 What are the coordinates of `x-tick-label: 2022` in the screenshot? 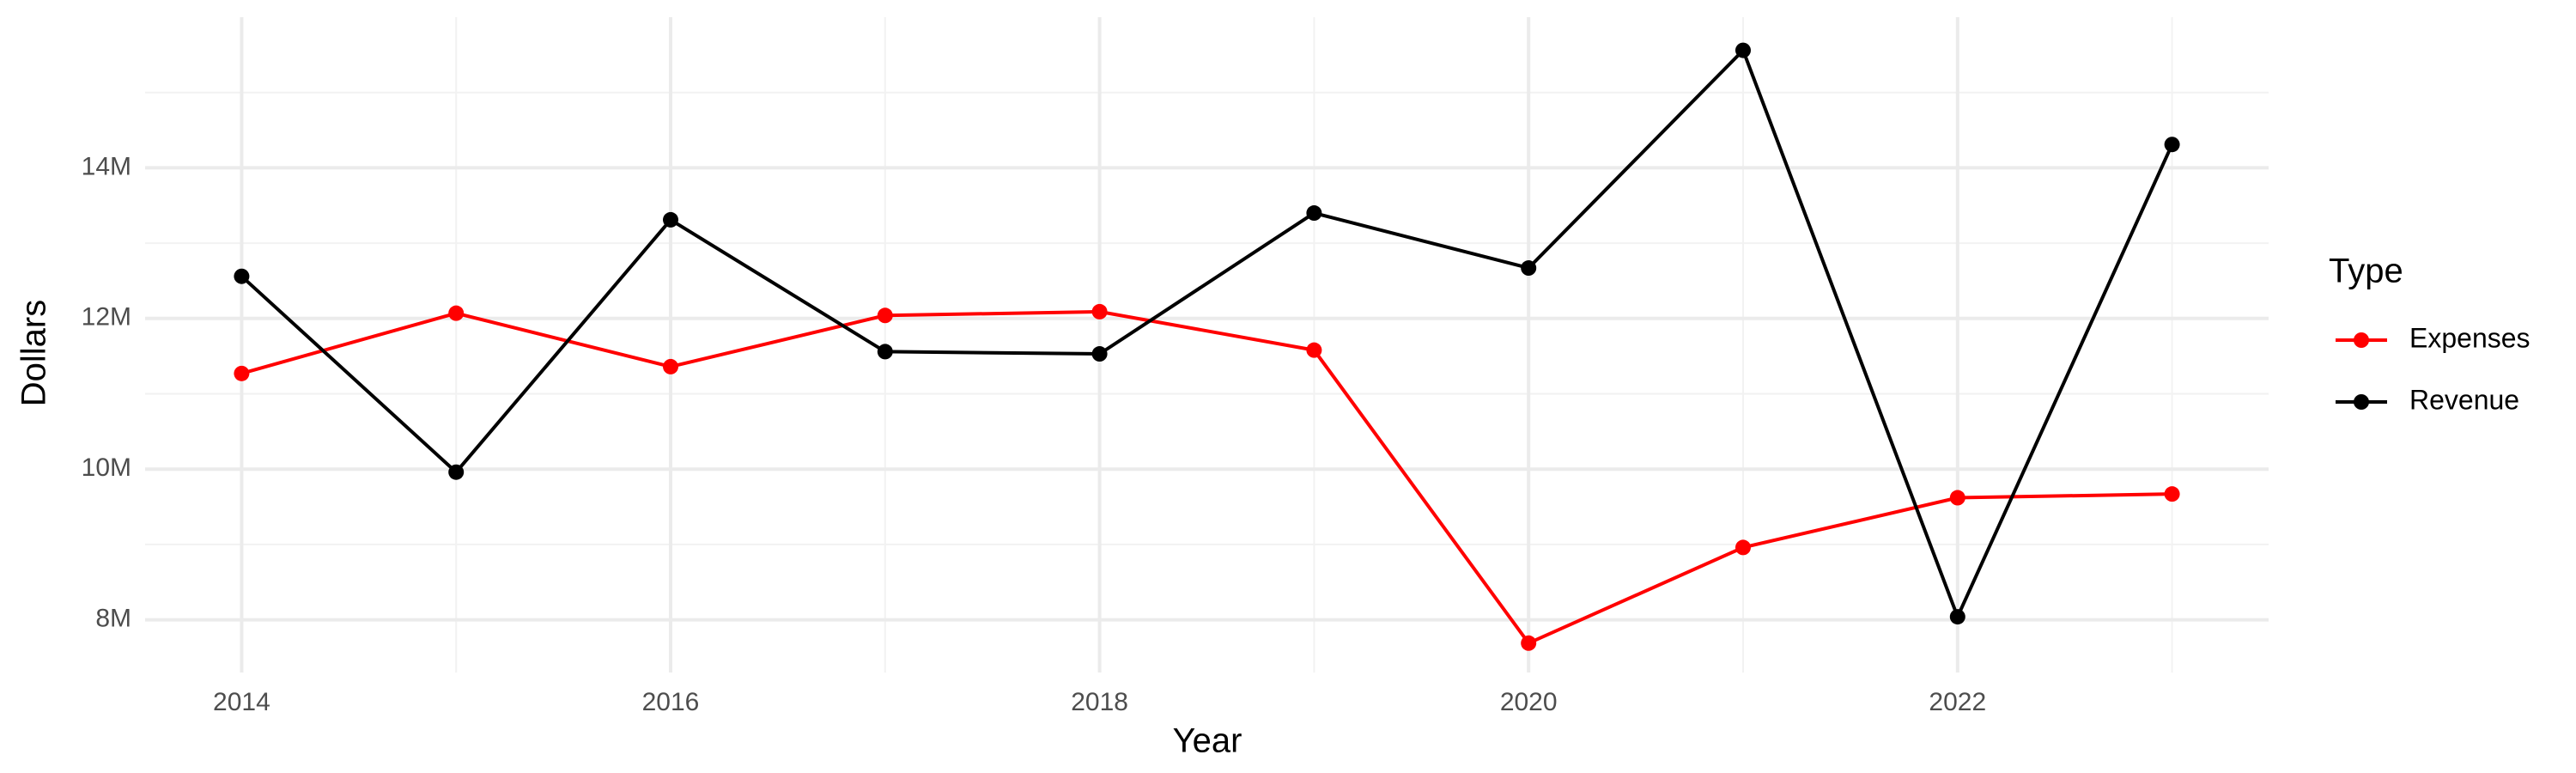 It's located at (1958, 702).